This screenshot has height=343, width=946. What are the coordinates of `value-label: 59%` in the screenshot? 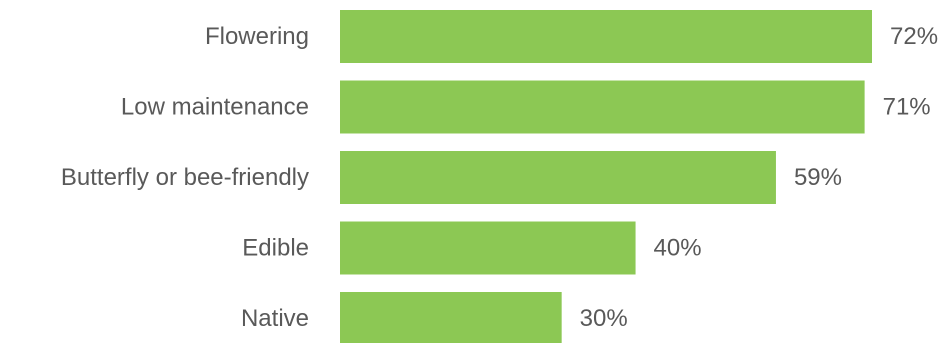 It's located at (818, 177).